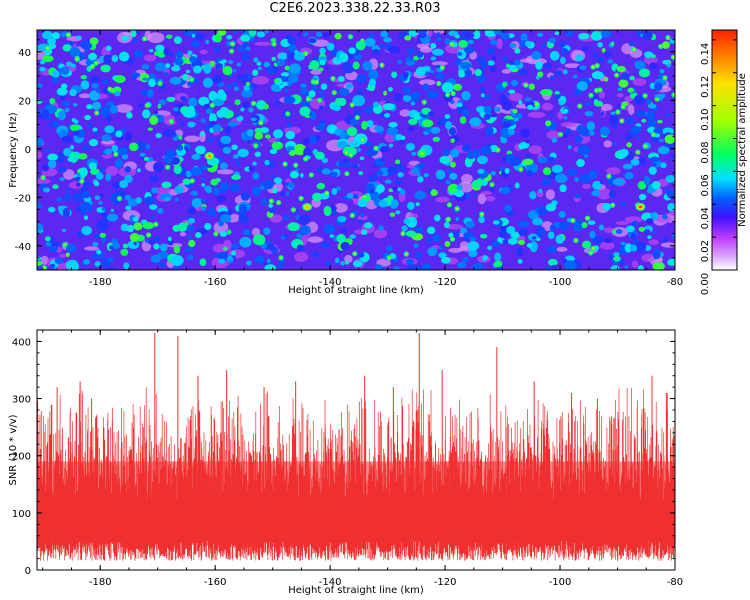 The image size is (750, 600). Describe the element at coordinates (21, 457) in the screenshot. I see `y-tick-label: 200` at that location.